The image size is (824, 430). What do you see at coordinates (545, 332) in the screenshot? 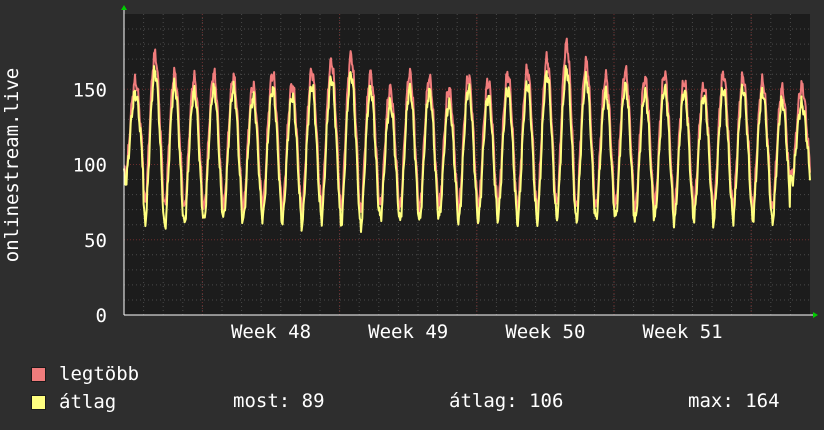
I see `x-tick-label: Week 50` at bounding box center [545, 332].